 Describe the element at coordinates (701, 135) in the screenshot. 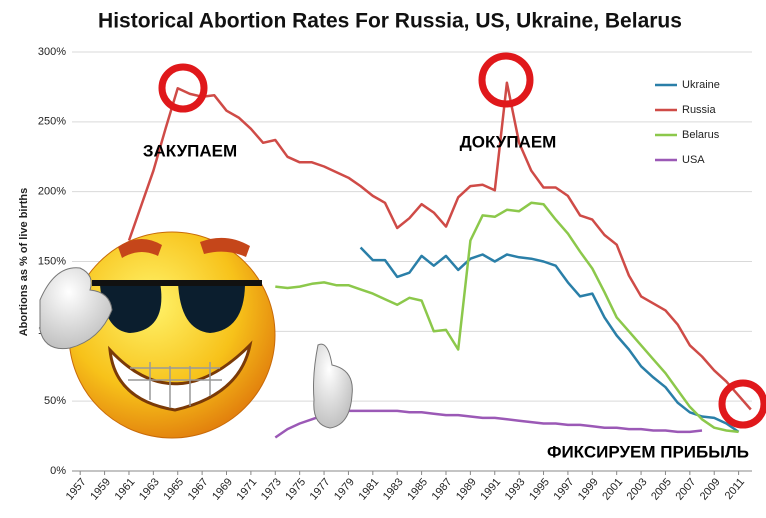

I see `legend-label: Belarus` at that location.